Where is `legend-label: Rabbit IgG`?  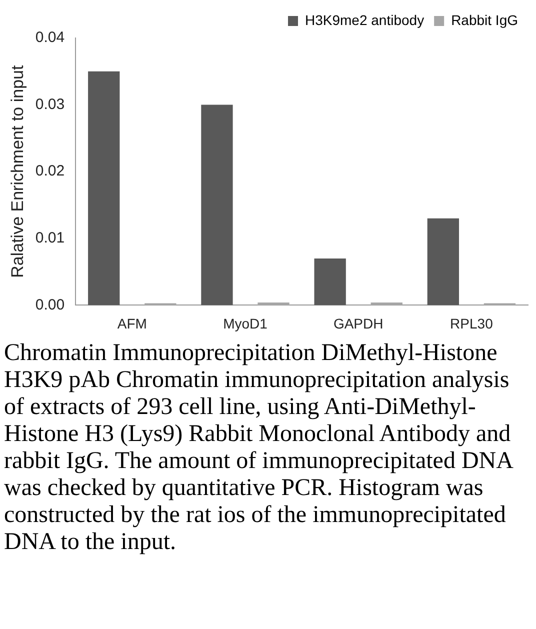 legend-label: Rabbit IgG is located at coordinates (484, 20).